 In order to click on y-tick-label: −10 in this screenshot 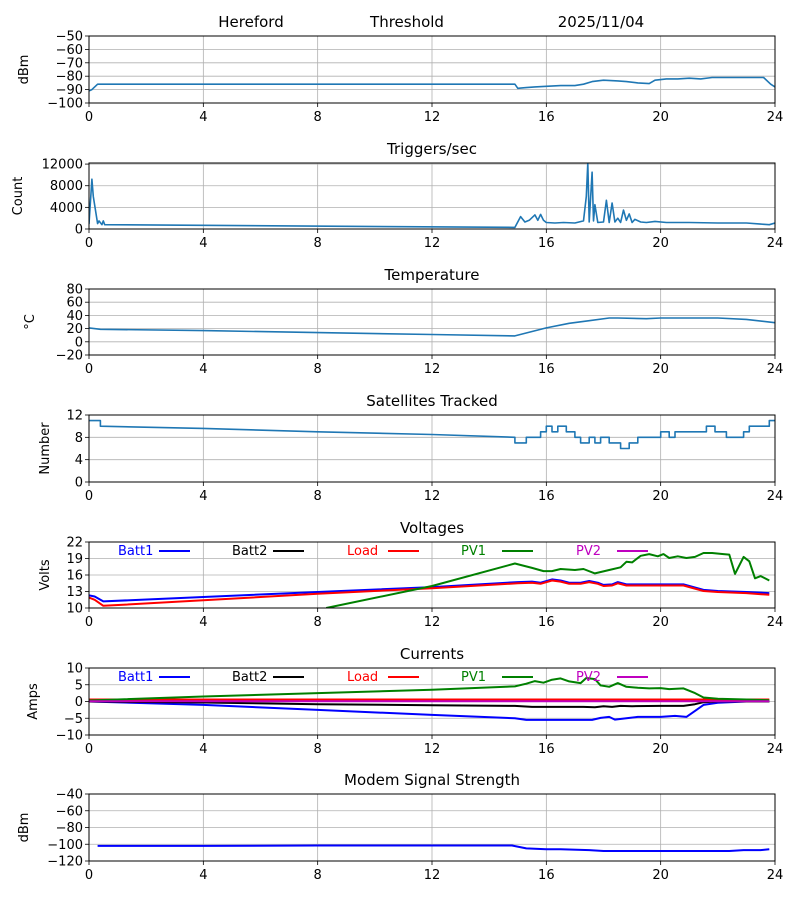, I will do `click(69, 736)`.